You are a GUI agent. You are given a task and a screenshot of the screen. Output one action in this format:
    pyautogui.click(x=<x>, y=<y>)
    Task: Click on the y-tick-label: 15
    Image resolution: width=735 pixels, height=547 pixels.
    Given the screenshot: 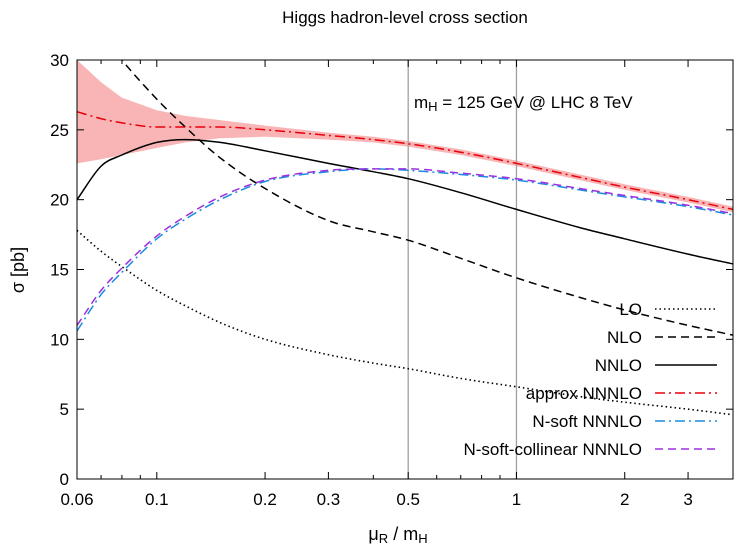 What is the action you would take?
    pyautogui.click(x=59, y=270)
    